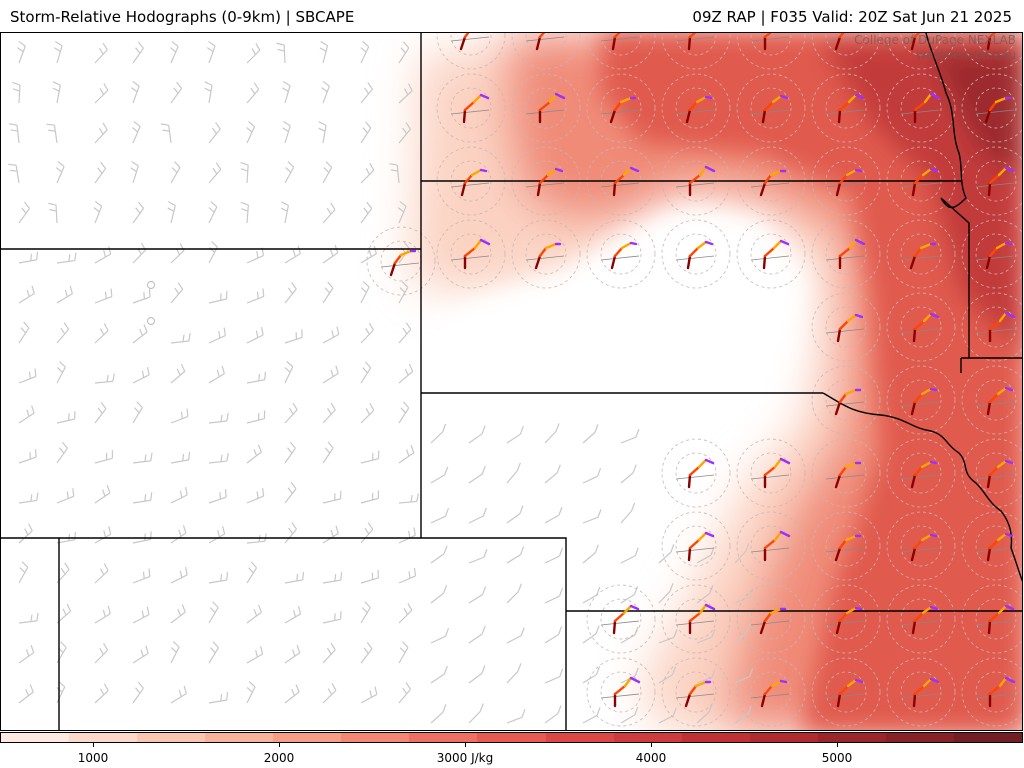  I want to click on colorbar-label: 2000, so click(279, 758).